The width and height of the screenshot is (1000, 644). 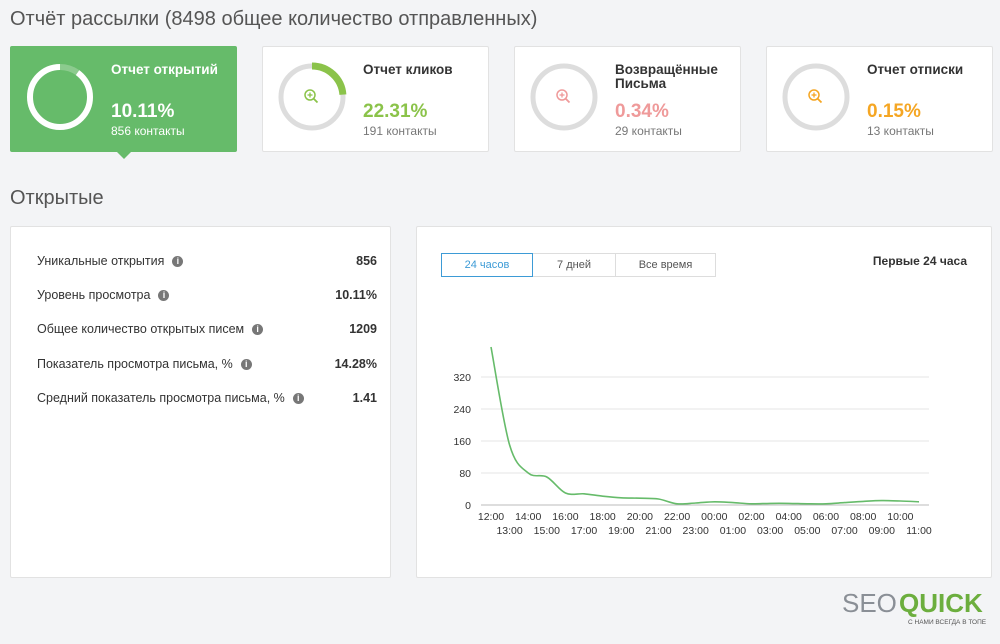 I want to click on tab-all-time: Все время, so click(x=665, y=265).